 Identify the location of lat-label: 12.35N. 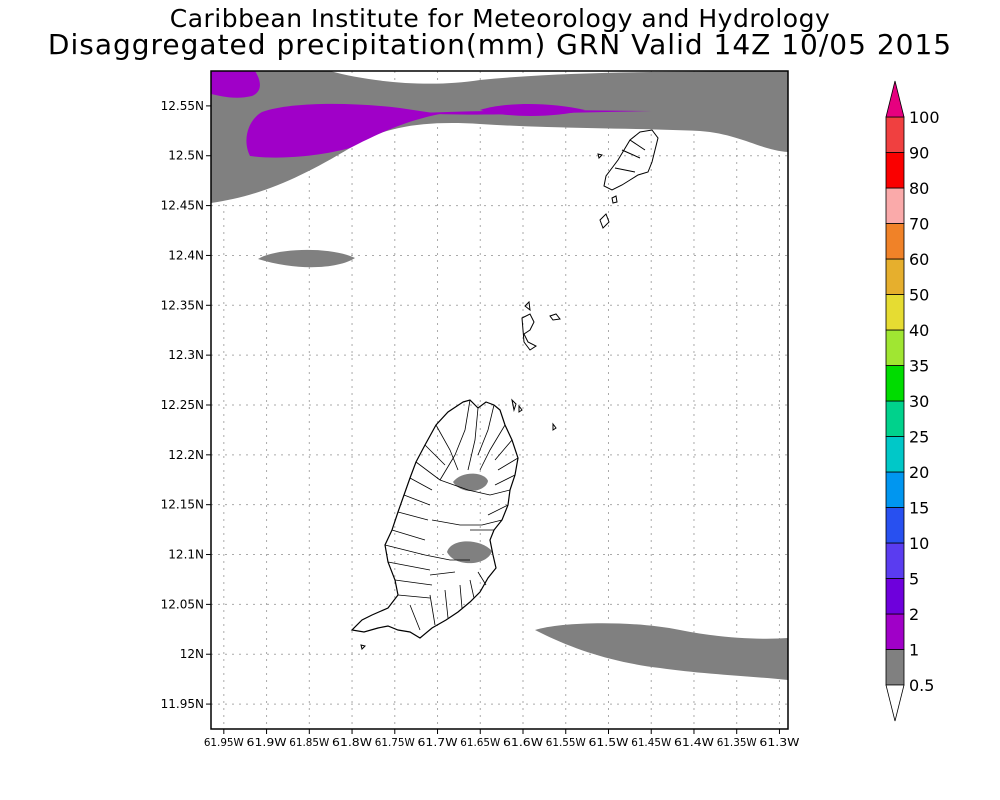
(182, 305).